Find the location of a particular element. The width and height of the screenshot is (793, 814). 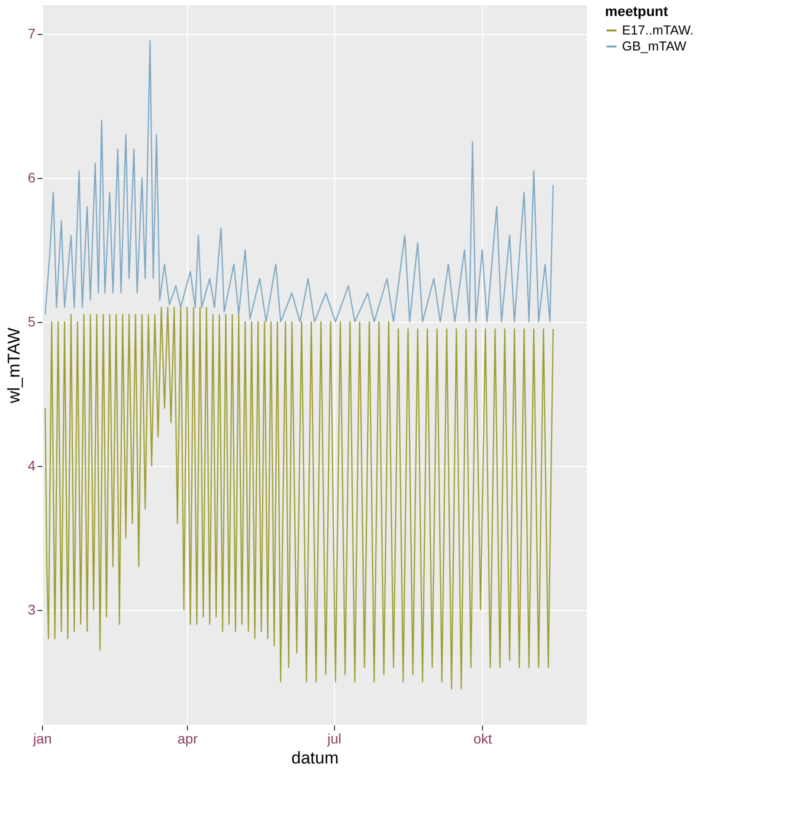

y-axis-title: wl_mTAW is located at coordinates (14, 366).